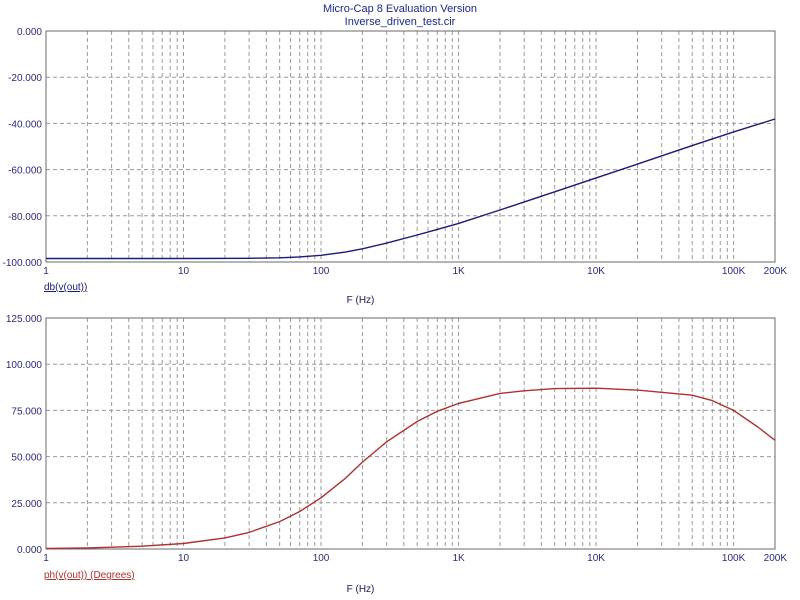  What do you see at coordinates (184, 271) in the screenshot?
I see `top-x-tick-label: 10` at bounding box center [184, 271].